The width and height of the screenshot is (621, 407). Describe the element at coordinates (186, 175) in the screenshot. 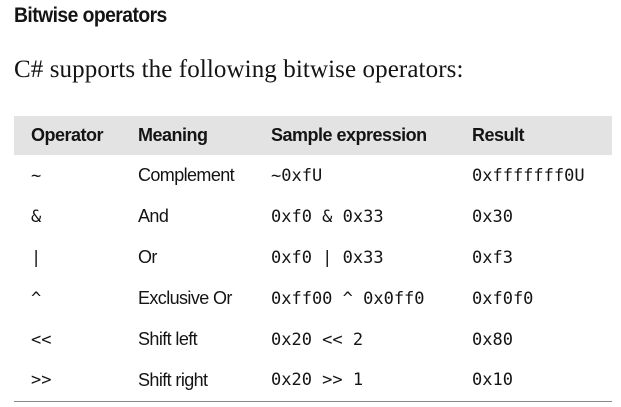

I see `meaning-cell: Complement` at that location.